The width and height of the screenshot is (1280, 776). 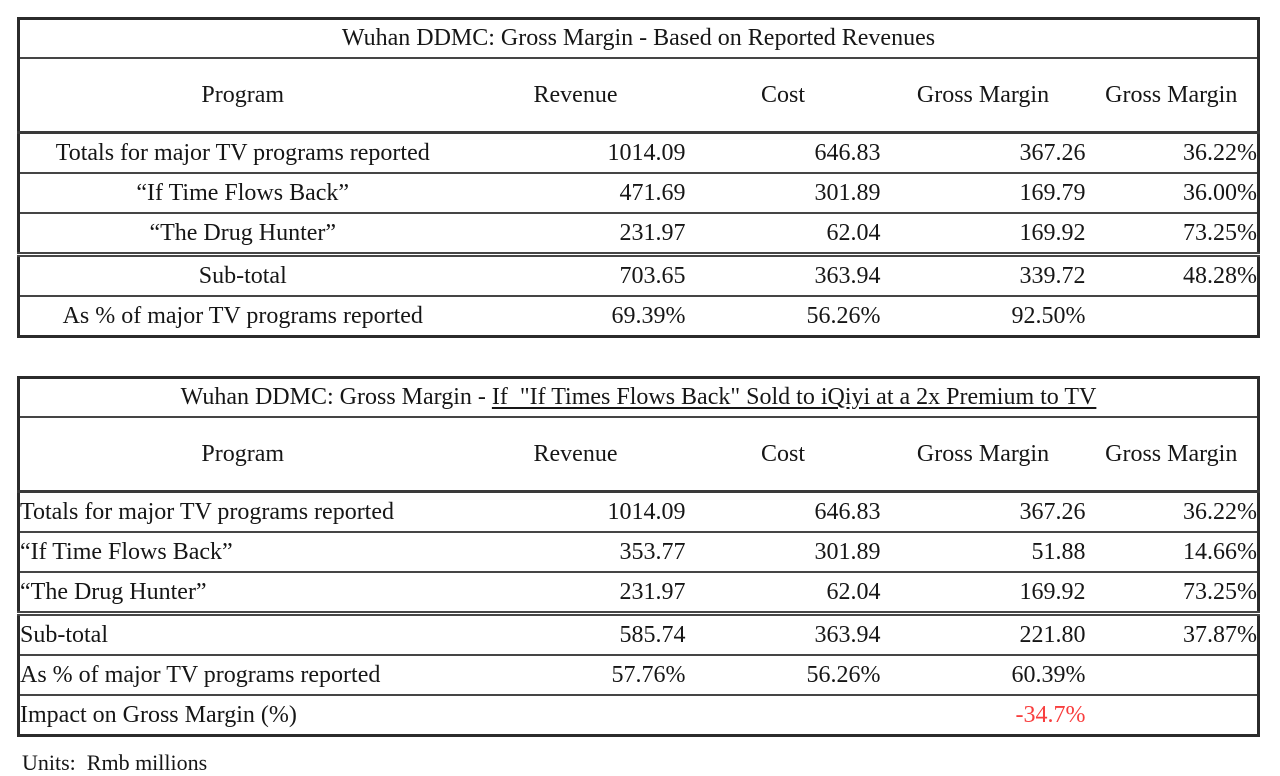 I want to click on gross-margin-cell: 339.72, so click(x=983, y=274).